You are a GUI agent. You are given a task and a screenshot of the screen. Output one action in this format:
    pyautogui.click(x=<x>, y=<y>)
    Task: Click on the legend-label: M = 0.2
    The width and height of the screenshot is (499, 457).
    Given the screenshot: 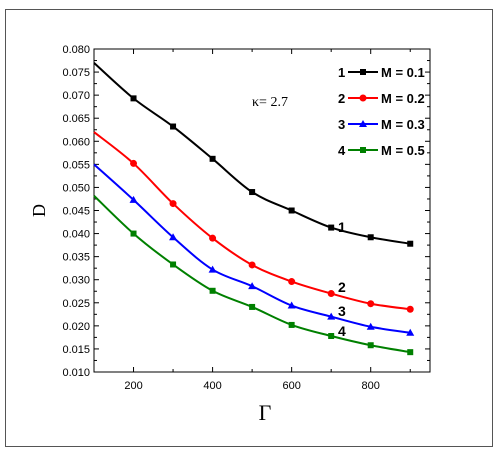 What is the action you would take?
    pyautogui.click(x=403, y=98)
    